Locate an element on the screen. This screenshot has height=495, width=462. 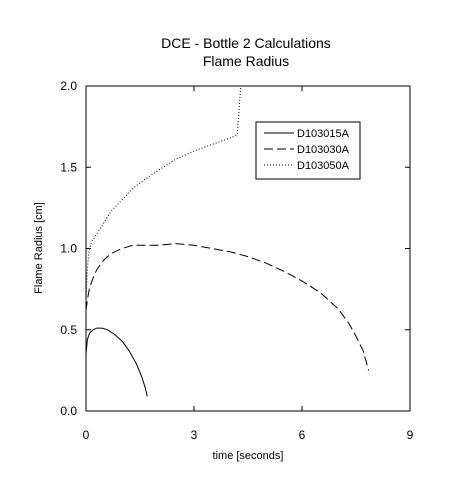
legend-box is located at coordinates (308, 150).